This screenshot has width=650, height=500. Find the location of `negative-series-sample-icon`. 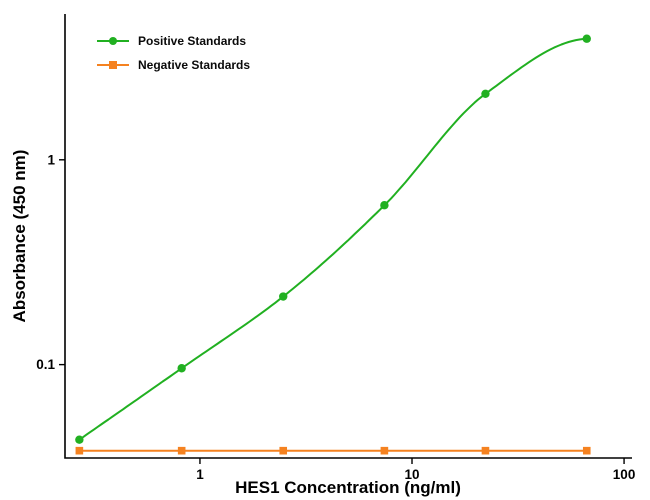

negative-series-sample-icon is located at coordinates (113, 65).